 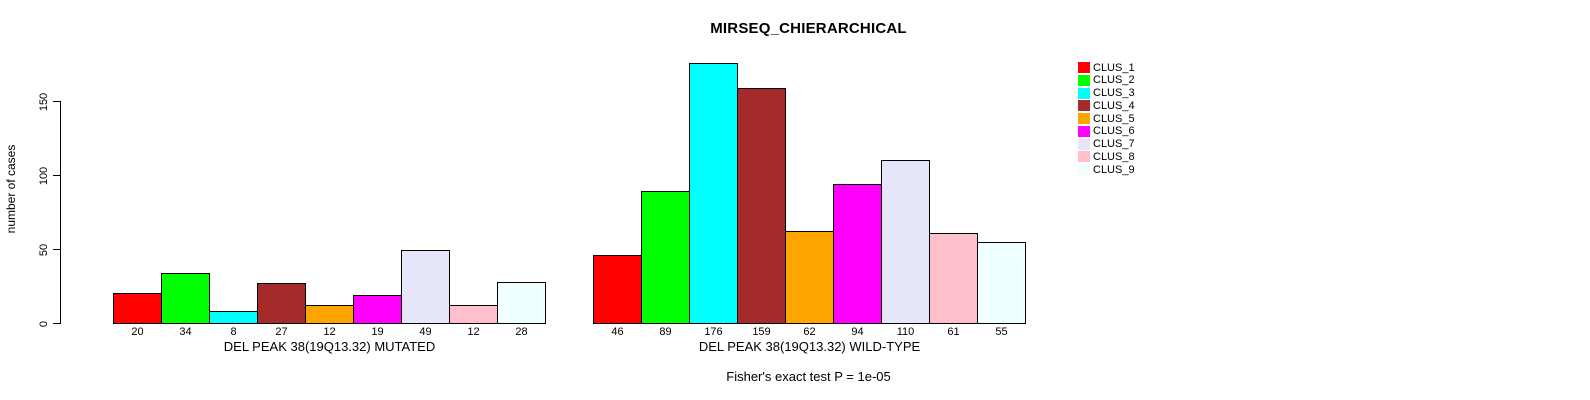 I want to click on bar-clus_7-group2, so click(x=905, y=242).